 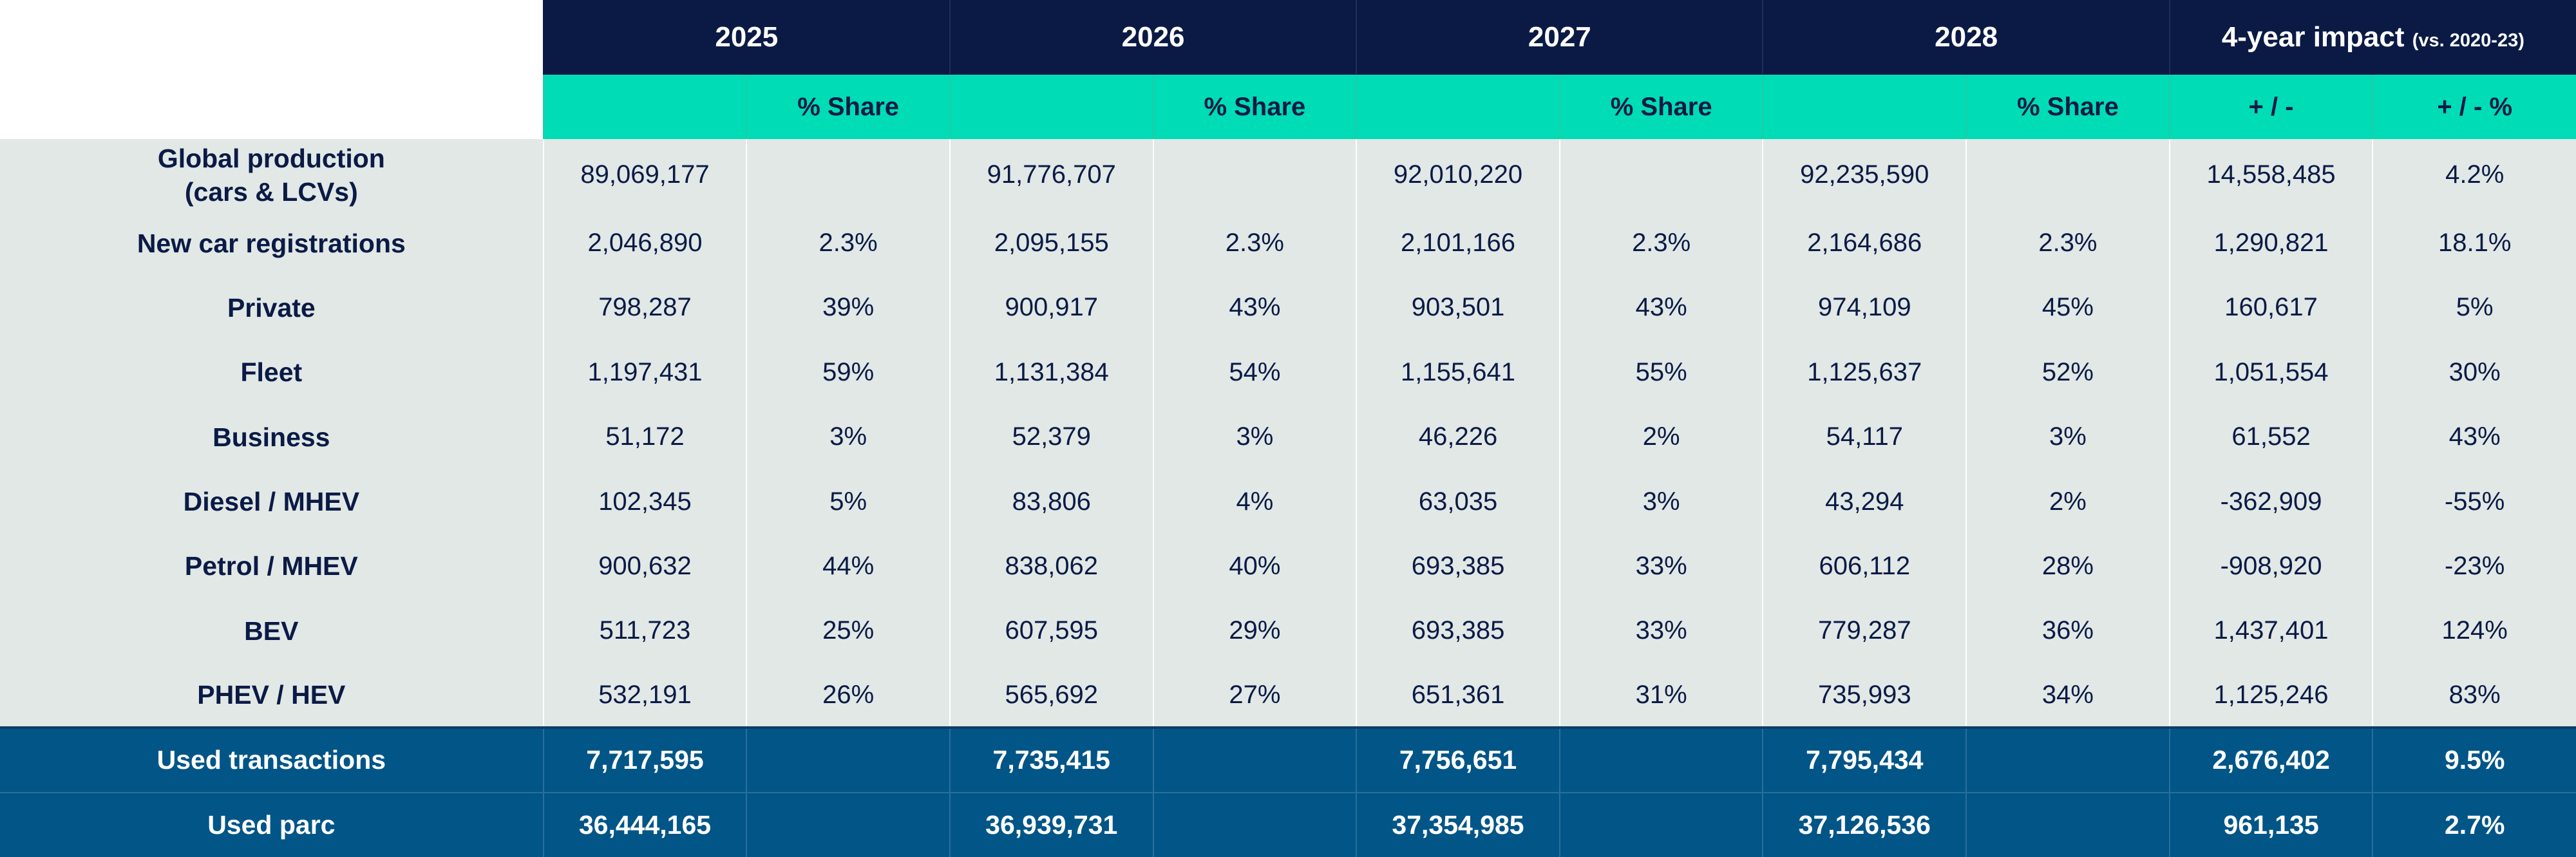 I want to click on subheader-share-2026: % Share, so click(x=1254, y=107).